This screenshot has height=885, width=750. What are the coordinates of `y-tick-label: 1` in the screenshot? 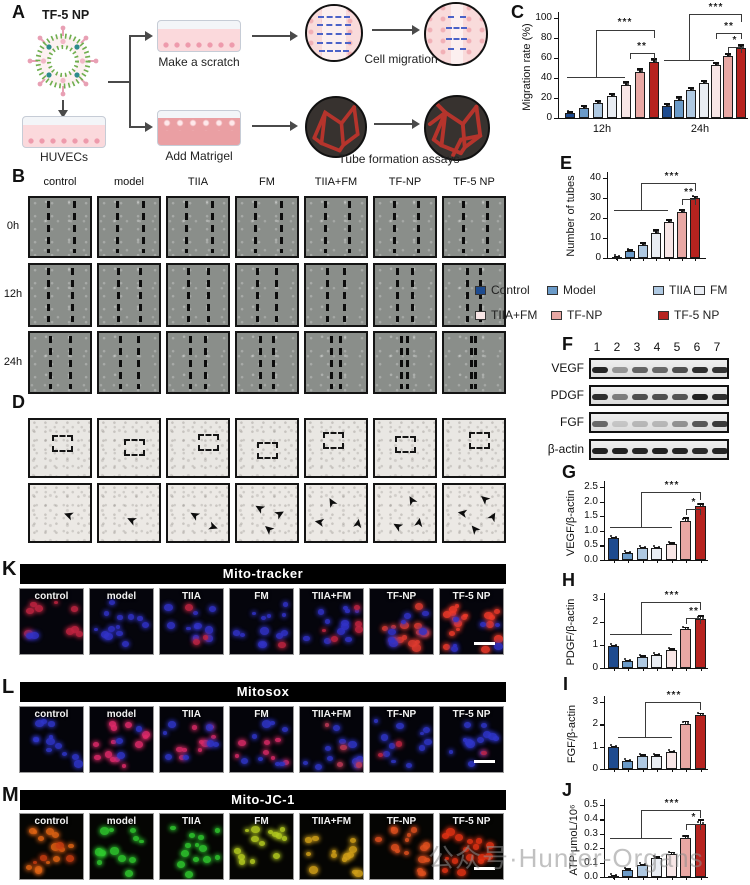 It's located at (595, 644).